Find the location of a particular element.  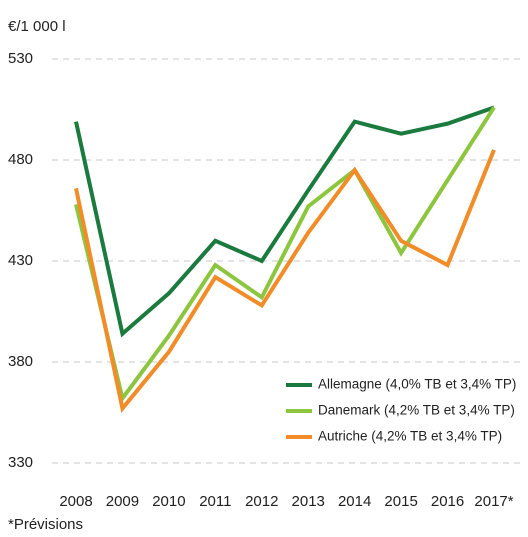

x-tick-label: 2017* is located at coordinates (493, 501).